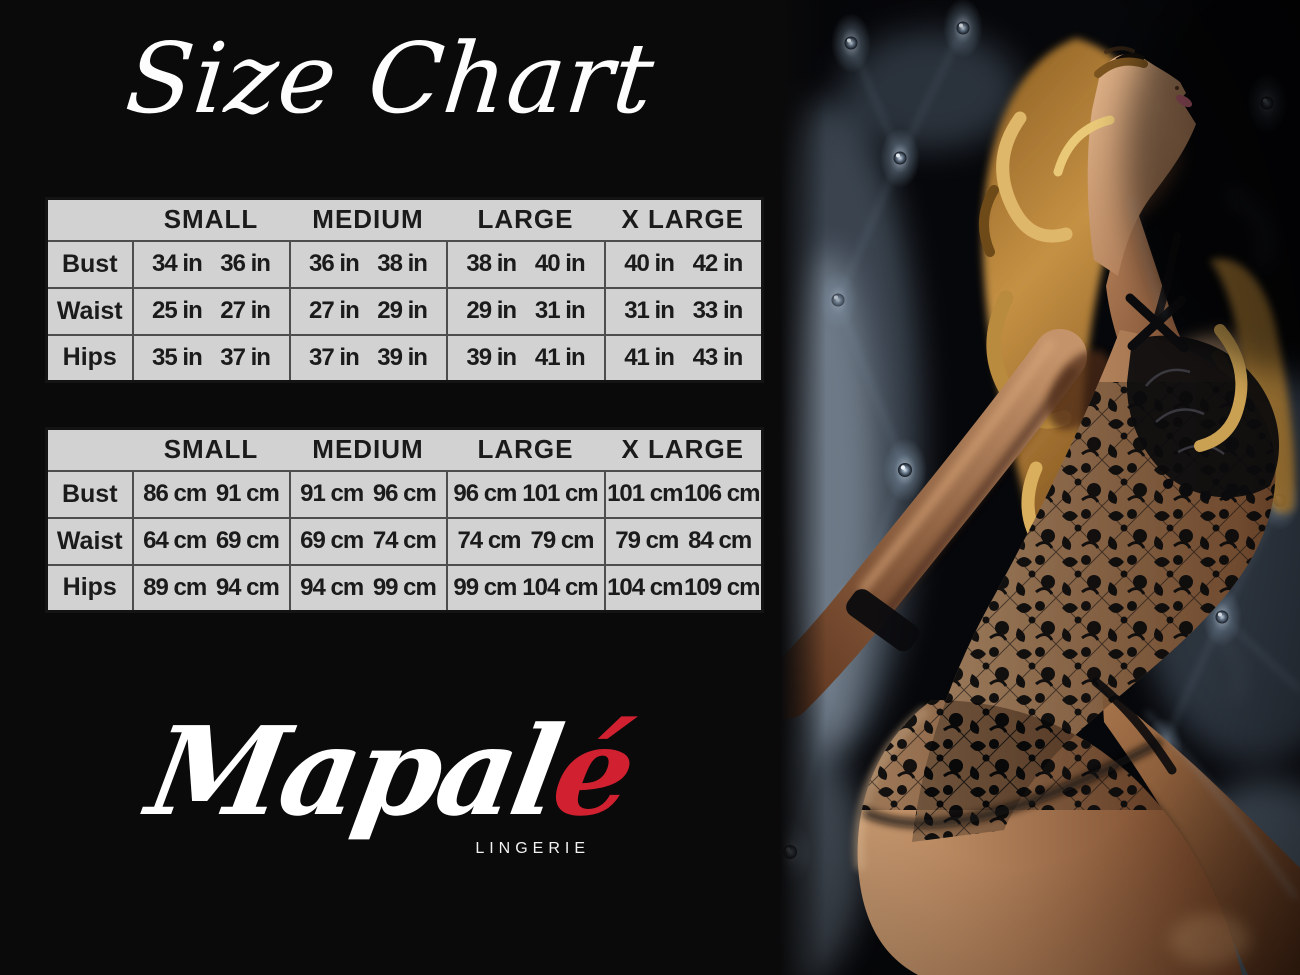  I want to click on size-value: 35 in, so click(177, 357).